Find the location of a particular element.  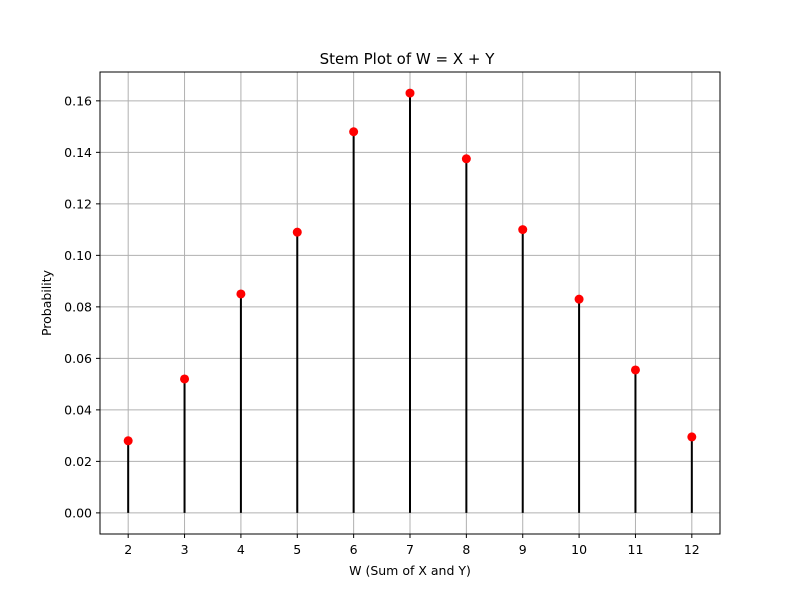

y-tick-label: 0.00 is located at coordinates (78, 512).